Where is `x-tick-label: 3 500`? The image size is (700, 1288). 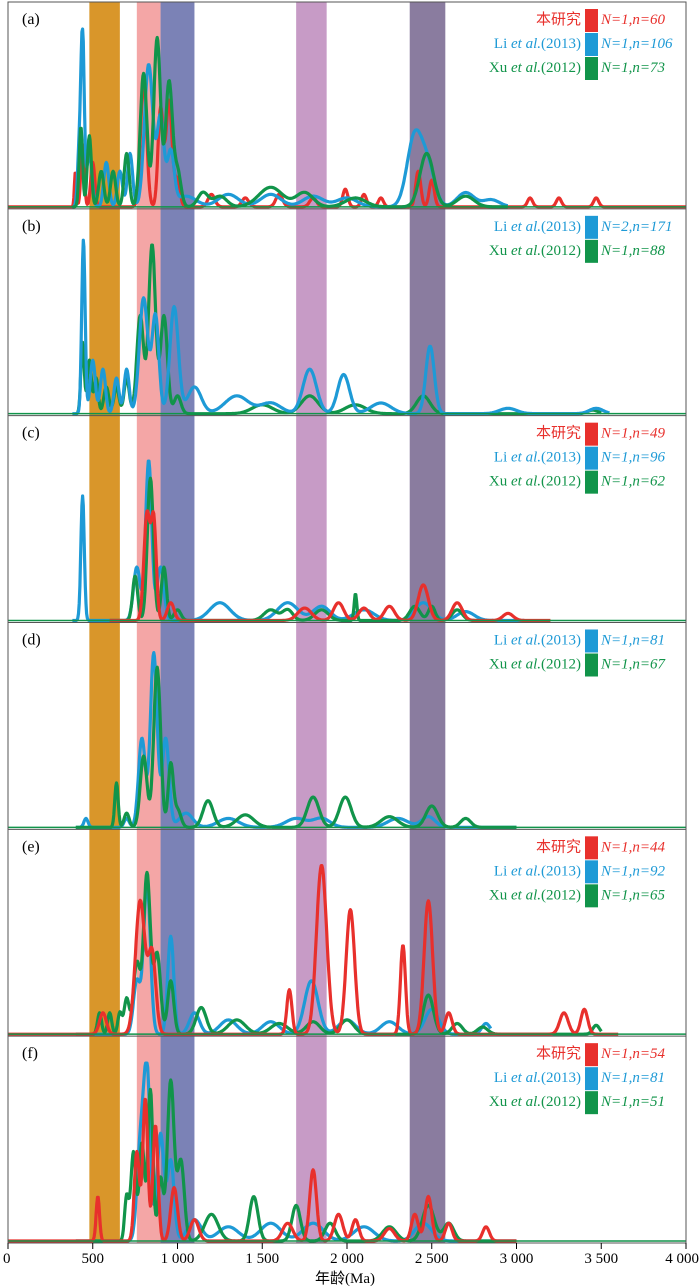 x-tick-label: 3 500 is located at coordinates (601, 1259).